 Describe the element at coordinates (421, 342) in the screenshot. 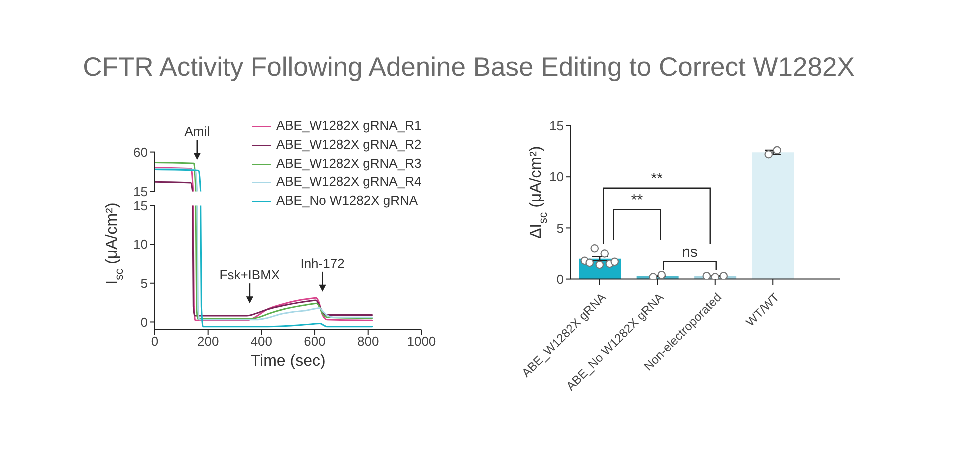

I see `x-tick-label: 1000` at that location.